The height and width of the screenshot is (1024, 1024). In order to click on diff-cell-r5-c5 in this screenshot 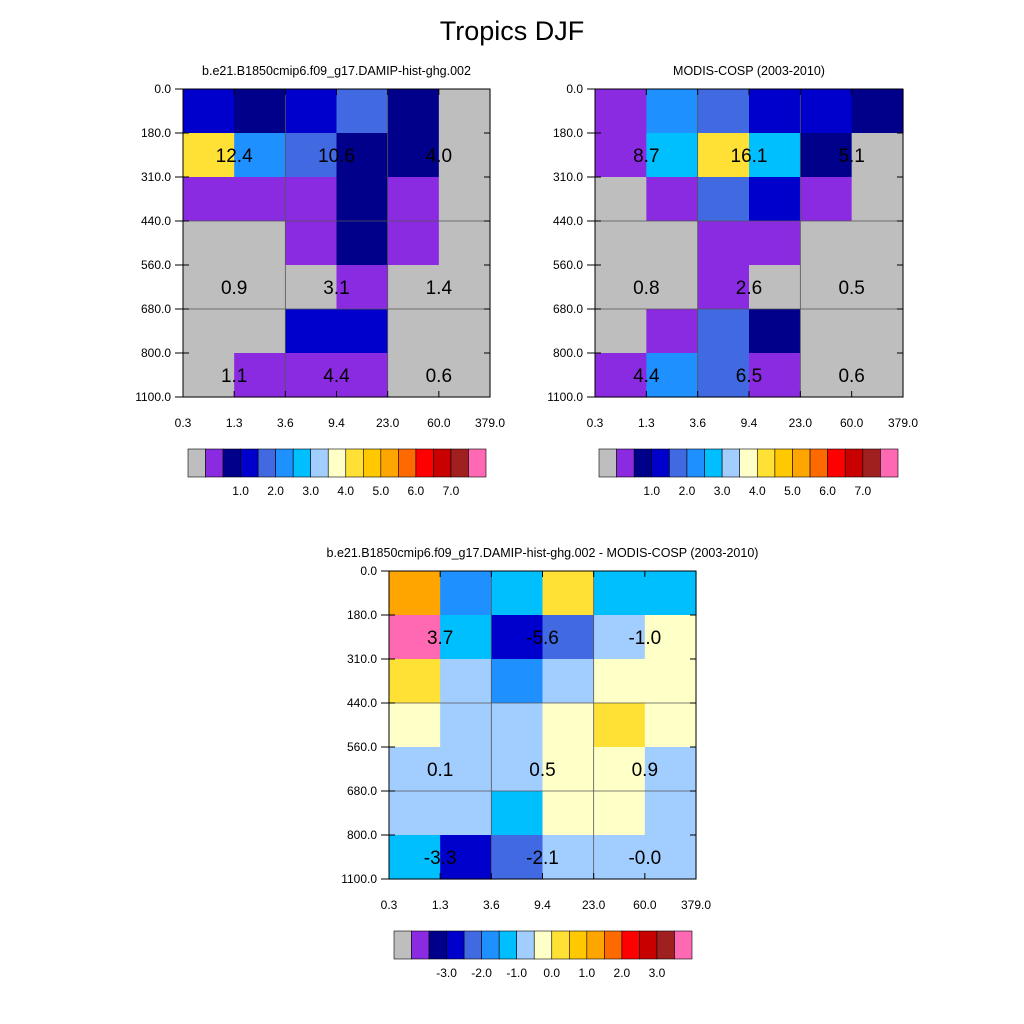, I will do `click(670, 813)`.